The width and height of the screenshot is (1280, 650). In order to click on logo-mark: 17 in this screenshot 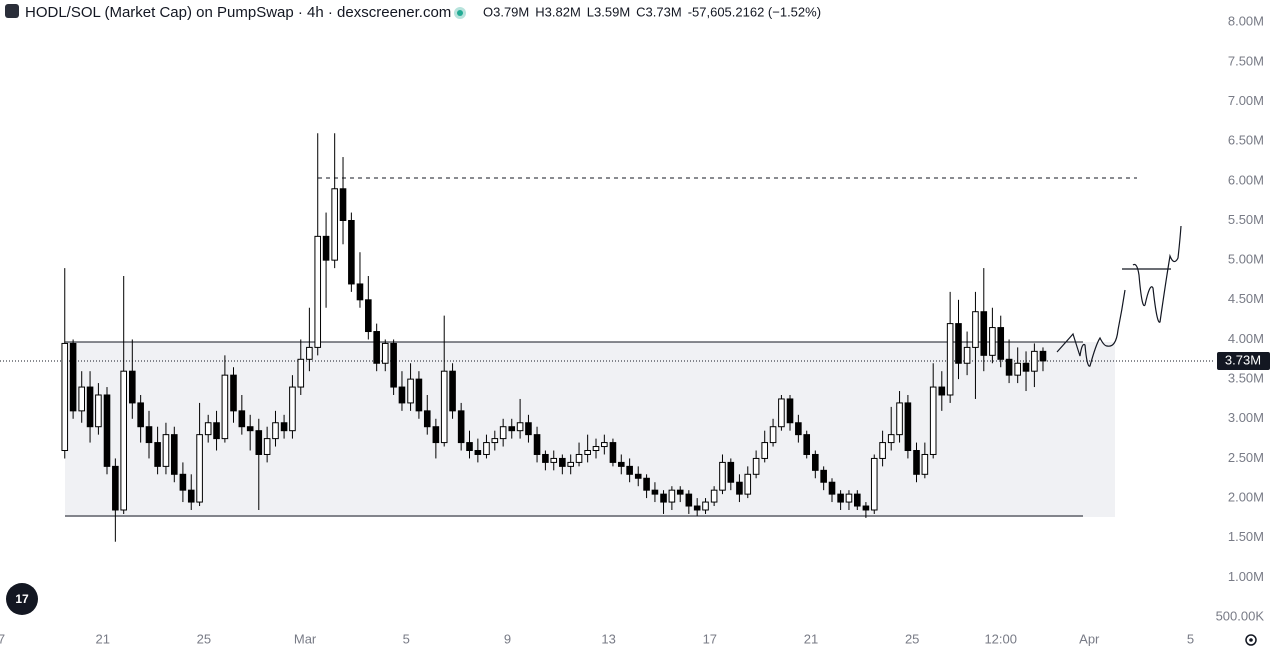, I will do `click(22, 599)`.